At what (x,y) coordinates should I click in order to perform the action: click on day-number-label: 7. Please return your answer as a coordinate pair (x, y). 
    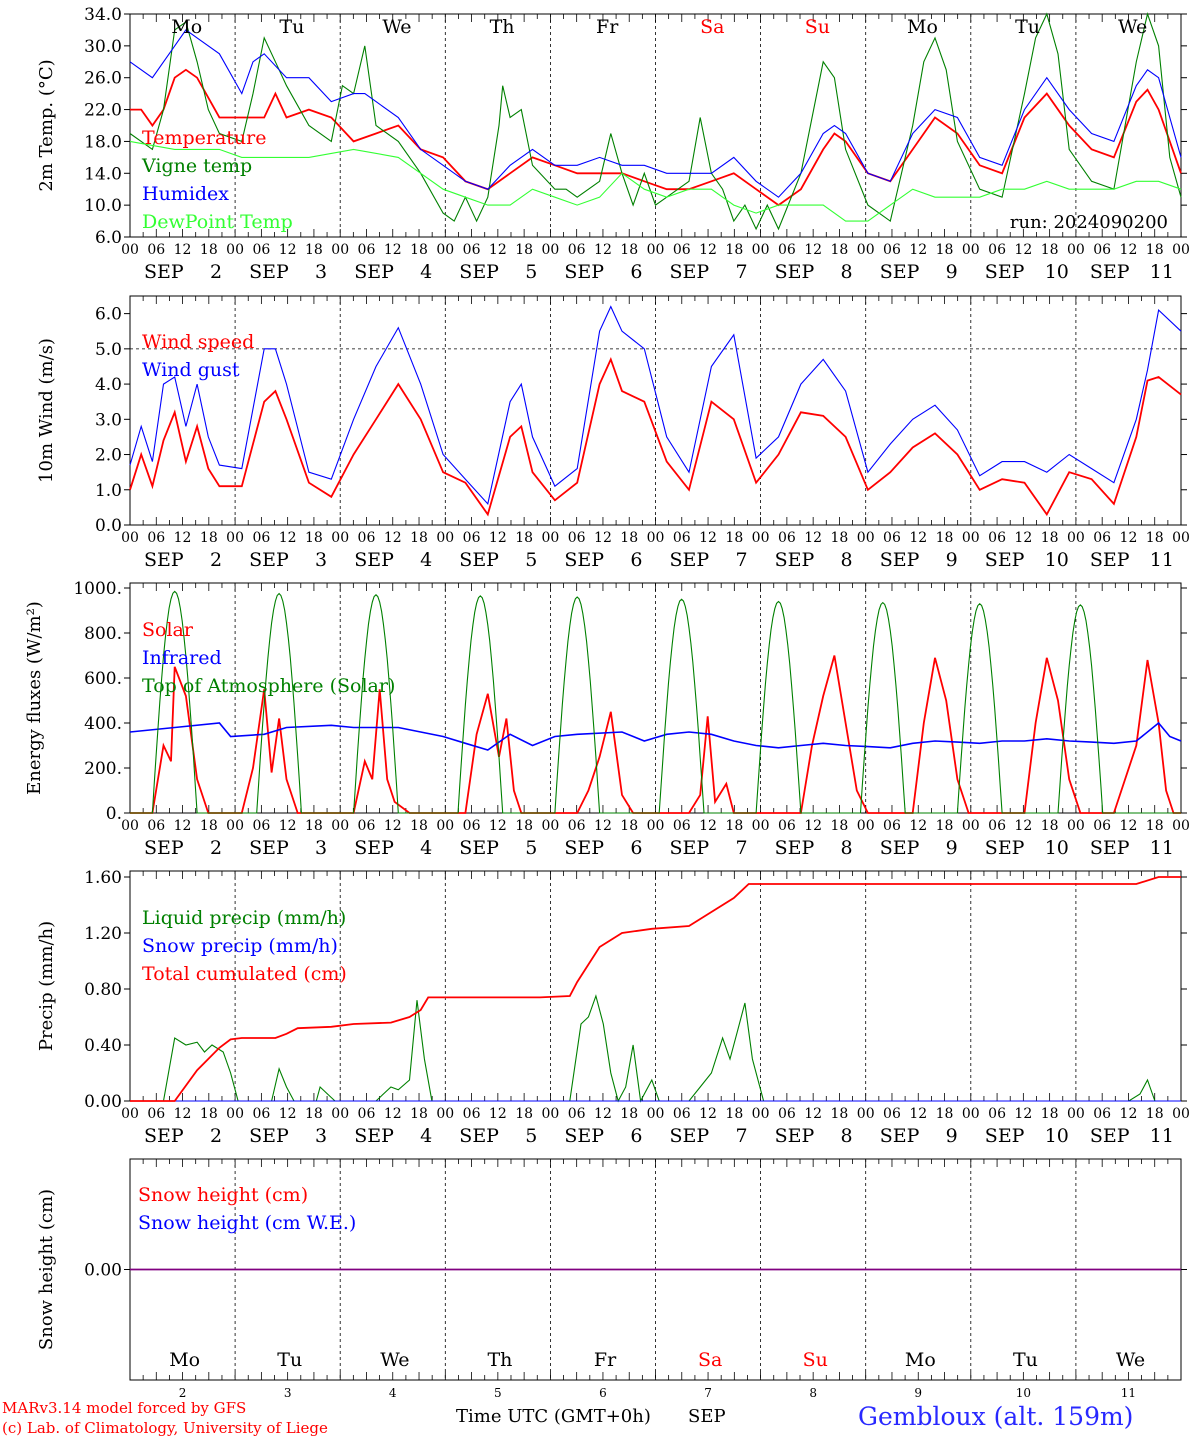
    Looking at the image, I should click on (708, 1393).